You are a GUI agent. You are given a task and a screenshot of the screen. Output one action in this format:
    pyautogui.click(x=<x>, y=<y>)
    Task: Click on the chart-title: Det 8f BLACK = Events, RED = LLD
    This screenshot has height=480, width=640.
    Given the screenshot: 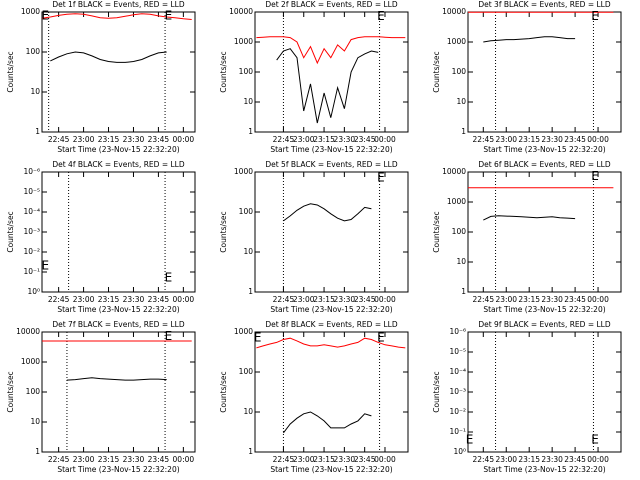 What is the action you would take?
    pyautogui.click(x=331, y=324)
    